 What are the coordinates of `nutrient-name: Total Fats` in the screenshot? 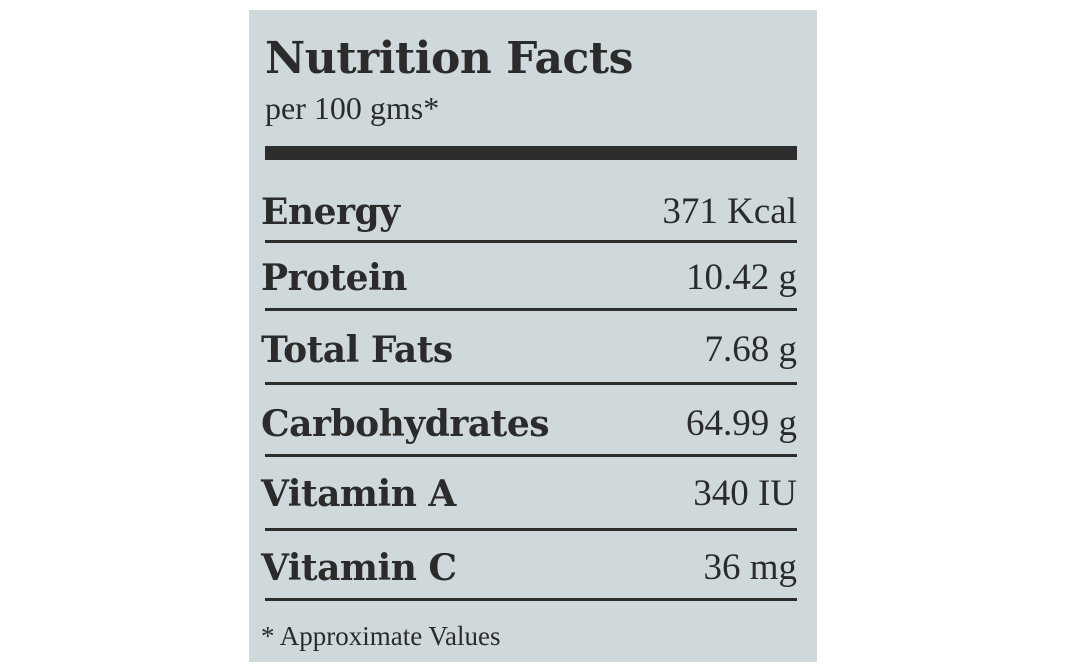 It's located at (357, 350).